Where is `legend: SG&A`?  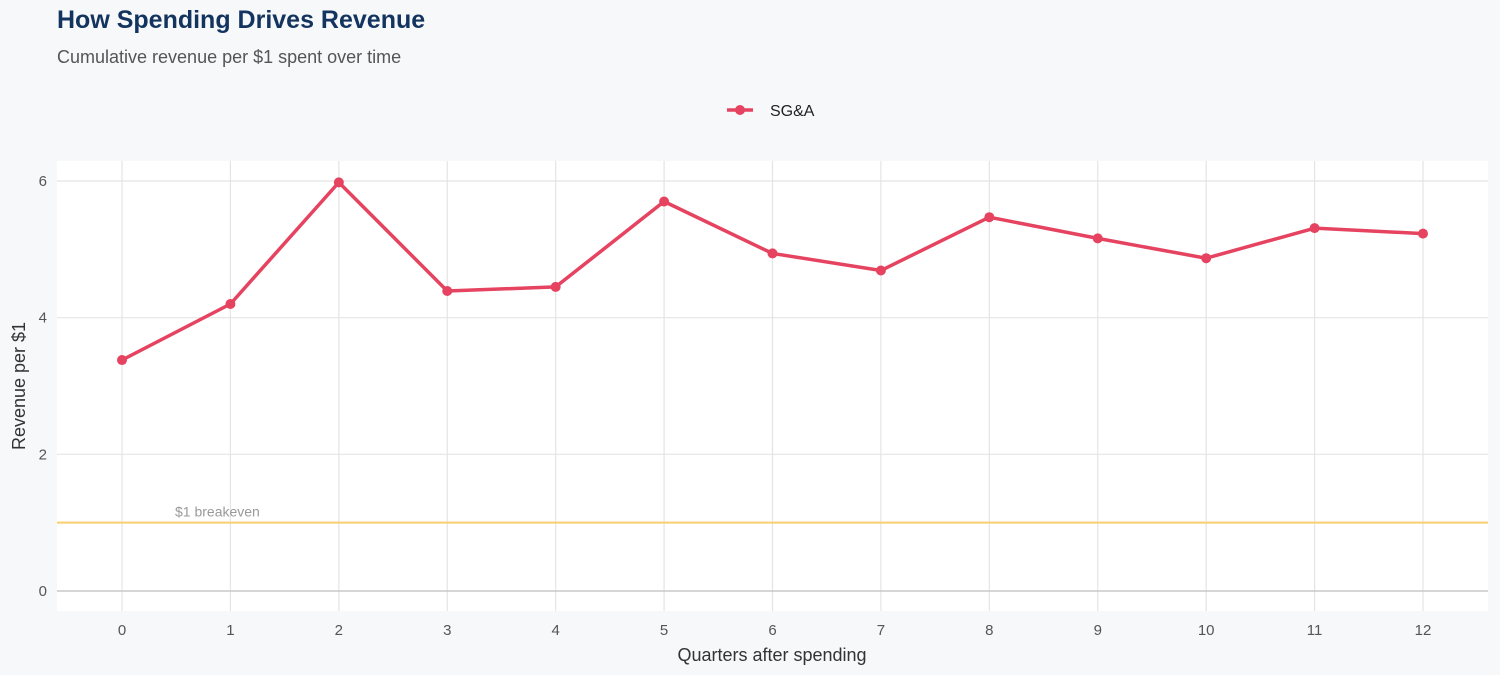
legend: SG&A is located at coordinates (771, 111).